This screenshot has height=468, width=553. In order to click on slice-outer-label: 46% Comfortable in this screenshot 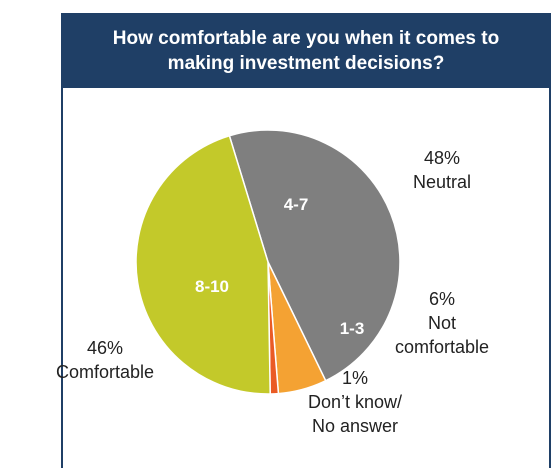, I will do `click(105, 360)`.